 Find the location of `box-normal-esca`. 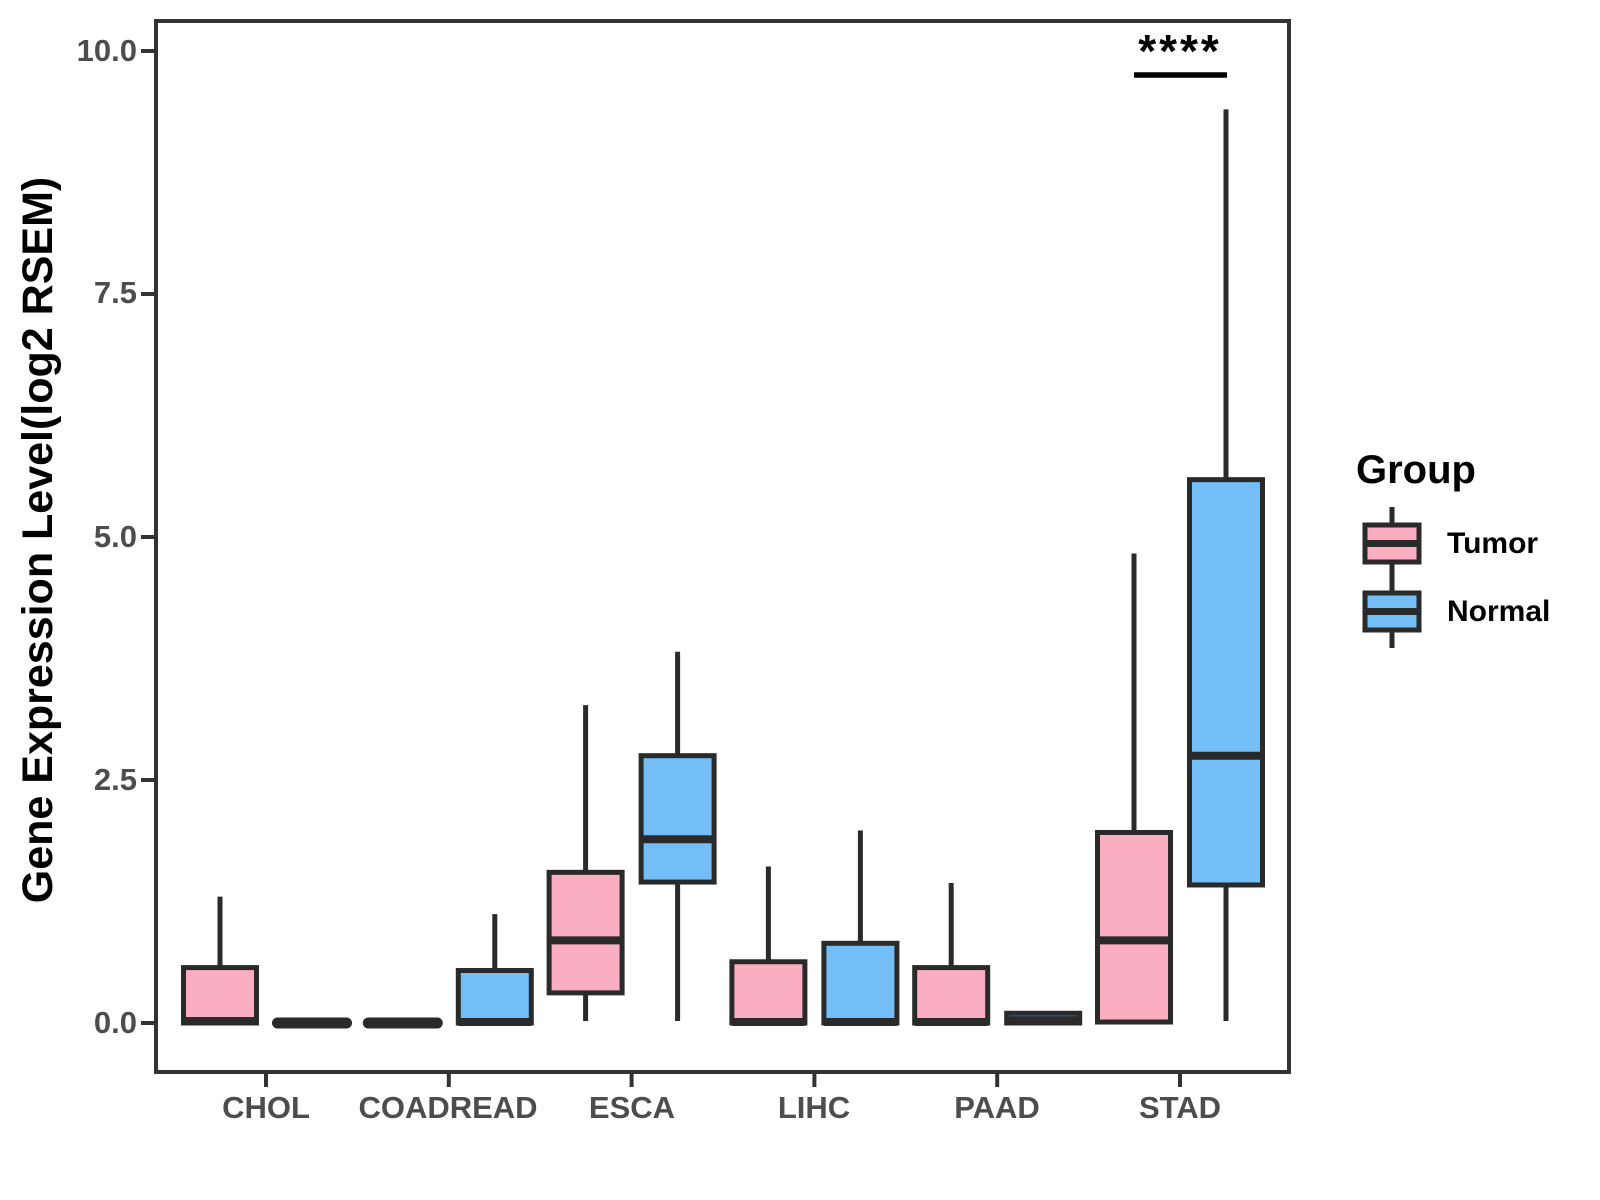

box-normal-esca is located at coordinates (677, 819).